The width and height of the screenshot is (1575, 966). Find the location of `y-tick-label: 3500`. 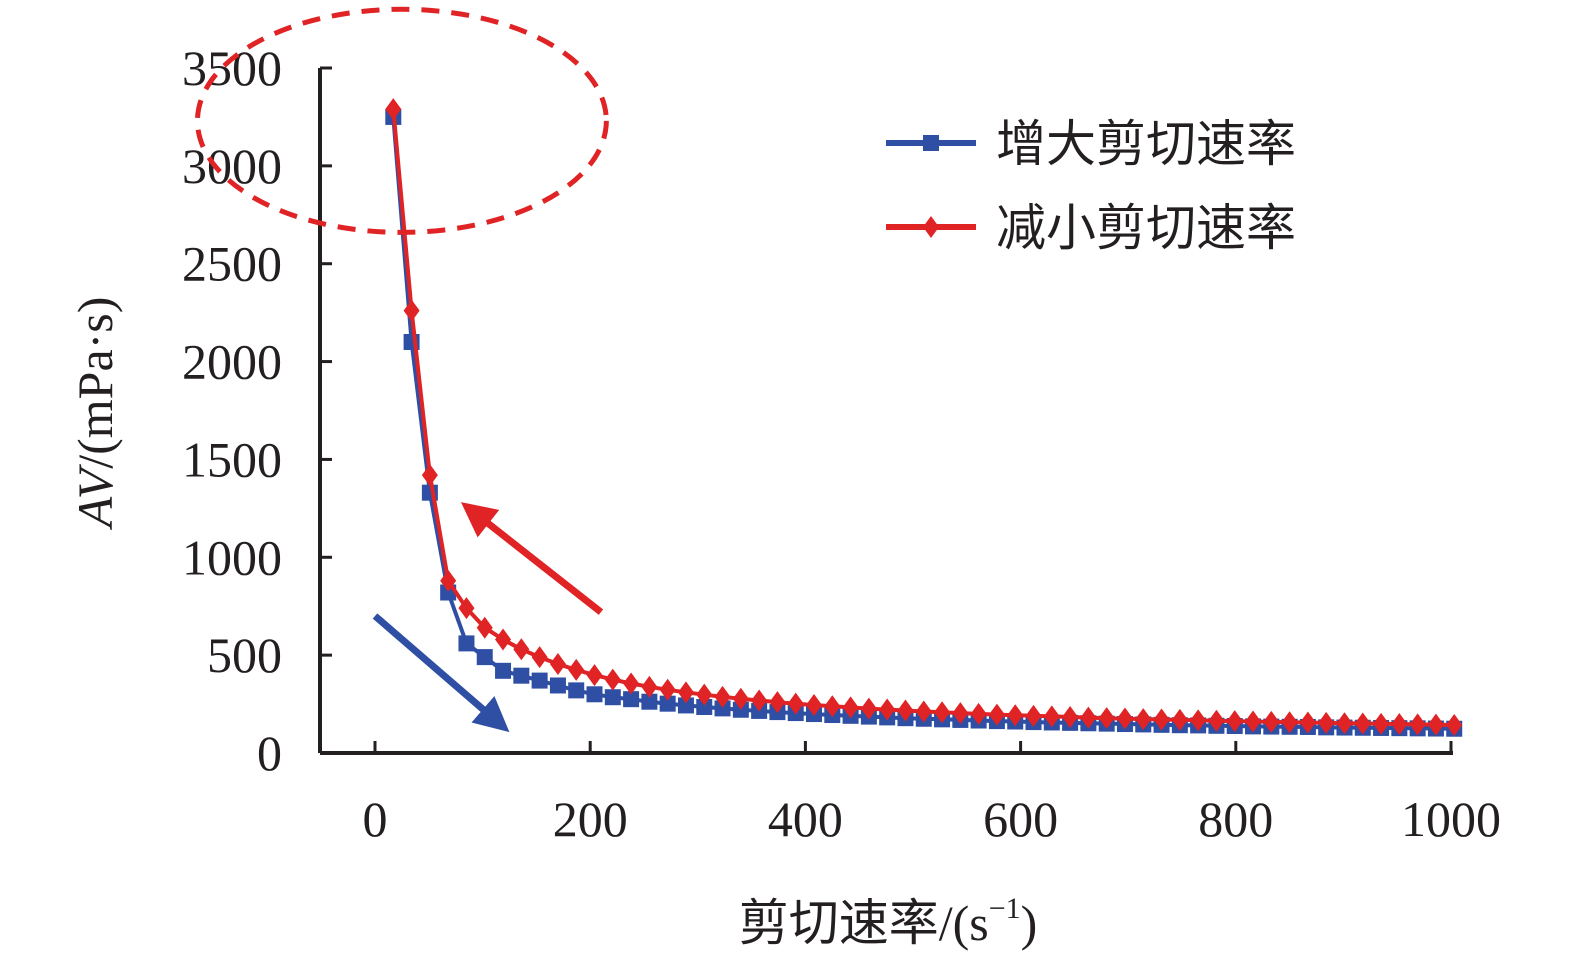

y-tick-label: 3500 is located at coordinates (232, 68).